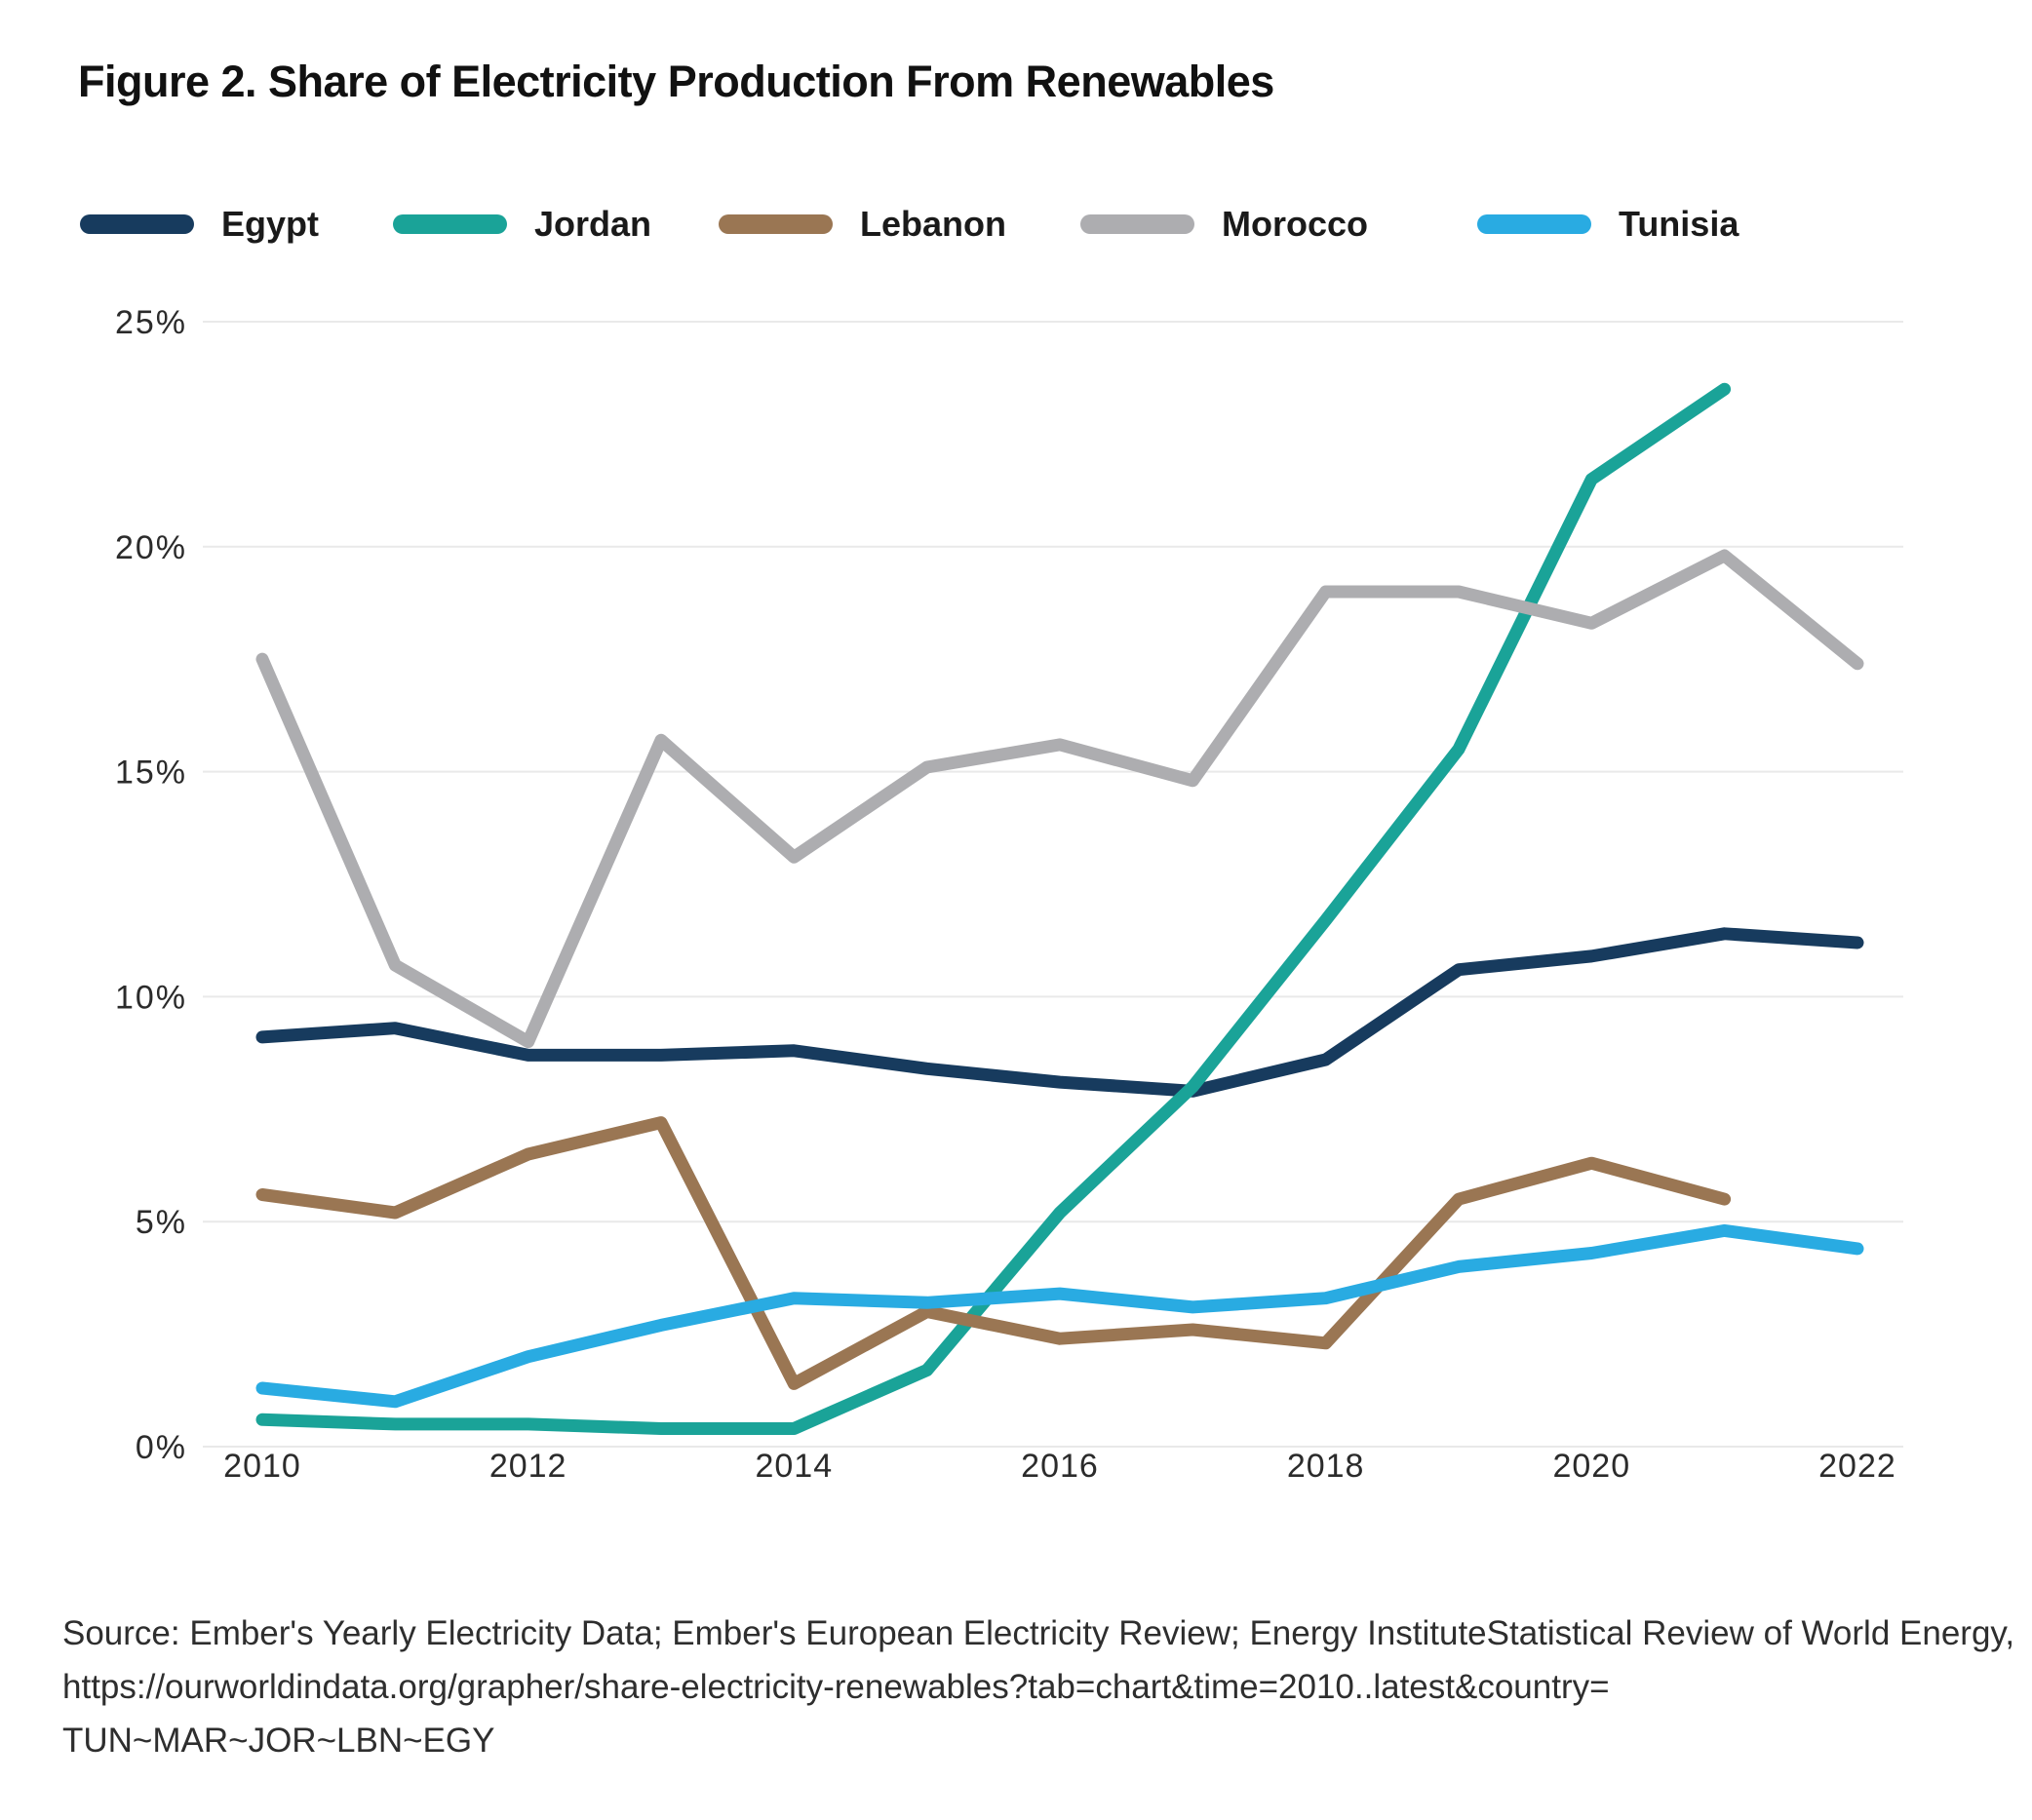 The image size is (2032, 1820). Describe the element at coordinates (137, 224) in the screenshot. I see `legend-swatch-egypt` at that location.